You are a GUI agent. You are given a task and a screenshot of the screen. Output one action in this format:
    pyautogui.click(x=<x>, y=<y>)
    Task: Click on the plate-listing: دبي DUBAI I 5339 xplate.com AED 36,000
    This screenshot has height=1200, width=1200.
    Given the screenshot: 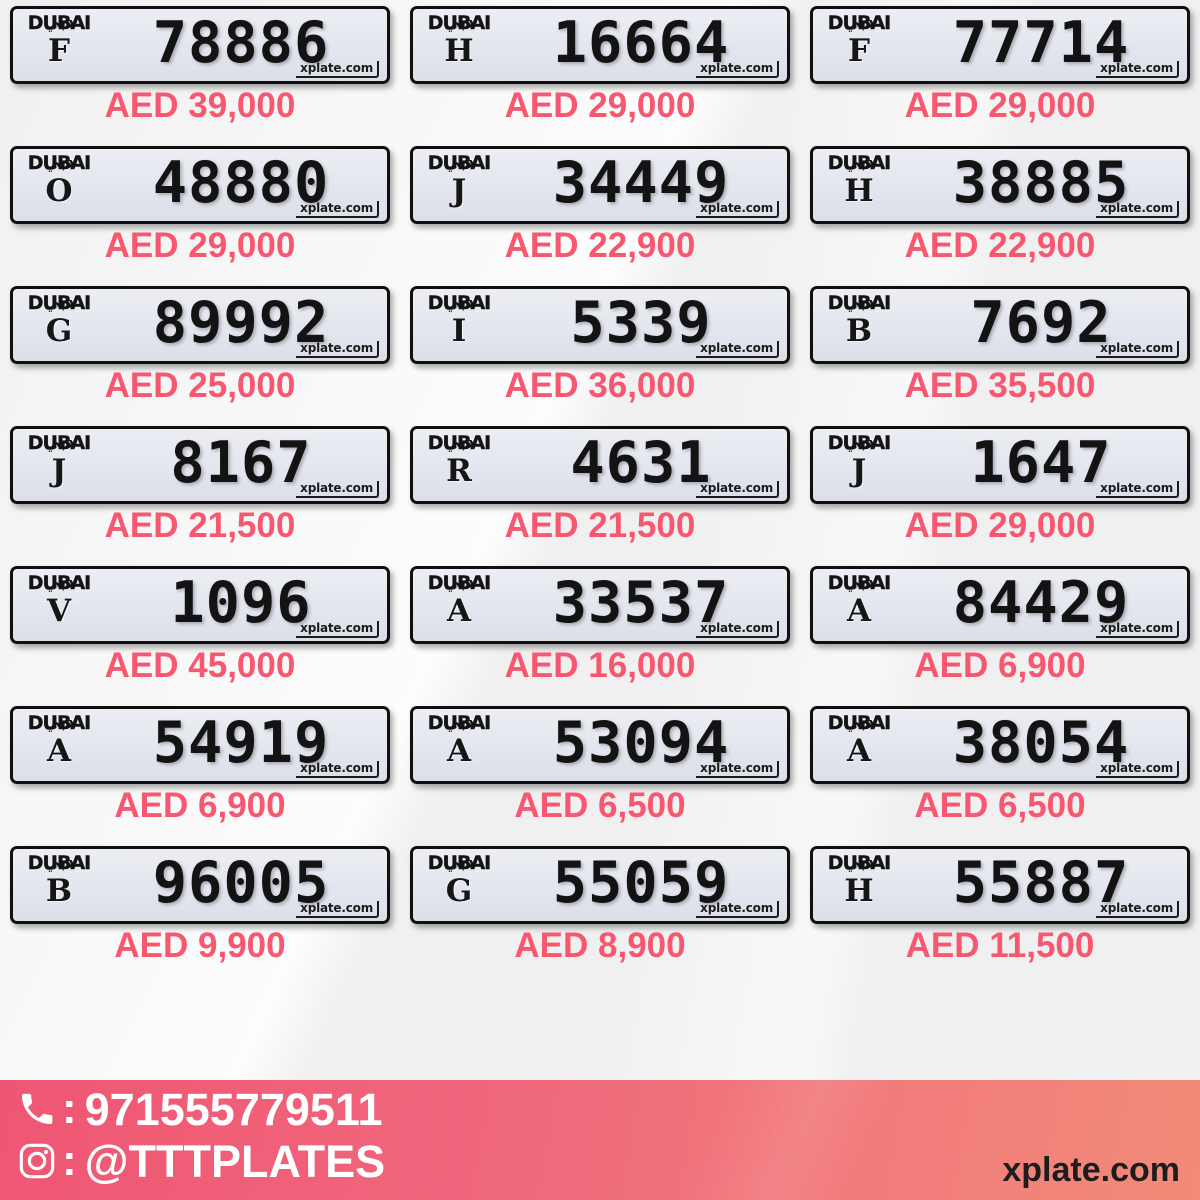 What is the action you would take?
    pyautogui.click(x=600, y=350)
    